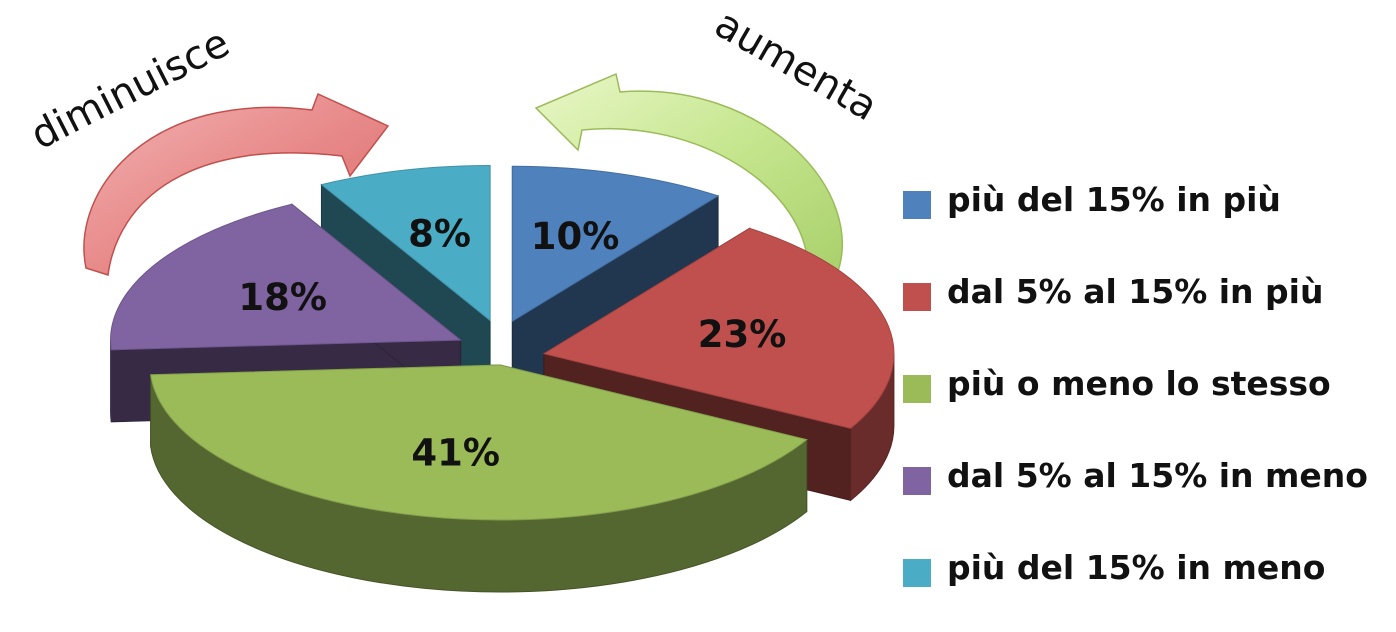 Image resolution: width=1396 pixels, height=632 pixels. I want to click on legend-item: dal 5% al 15% in meno, so click(1148, 494).